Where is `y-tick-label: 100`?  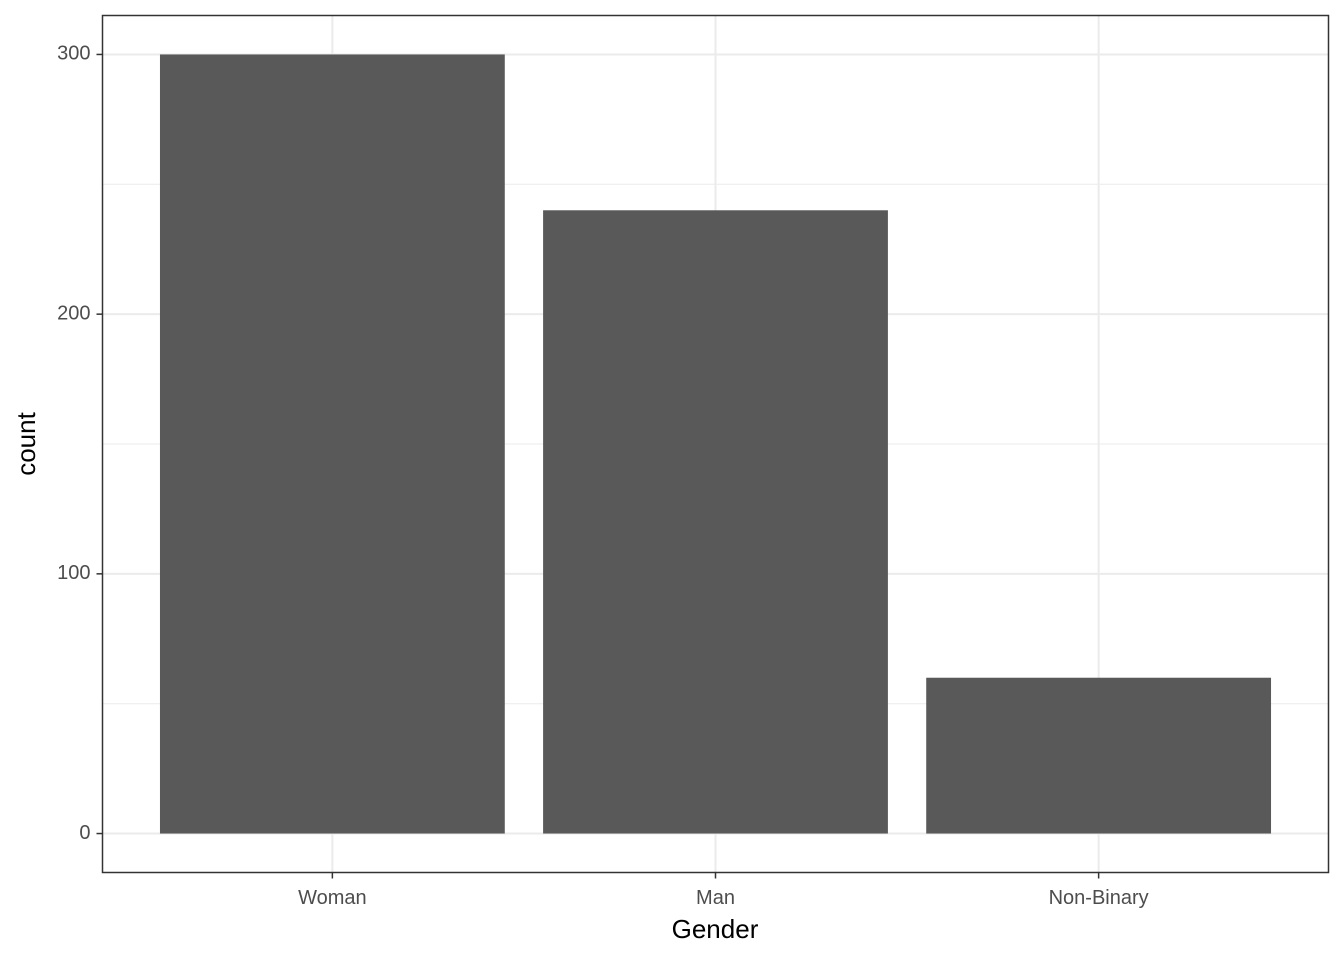
y-tick-label: 100 is located at coordinates (73, 573).